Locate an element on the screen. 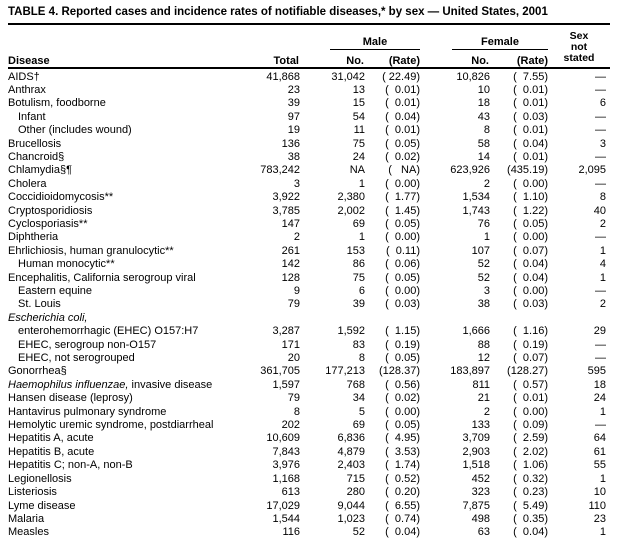 Image resolution: width=624 pixels, height=550 pixels. male-rate-cell: ( 0.56) is located at coordinates (402, 384).